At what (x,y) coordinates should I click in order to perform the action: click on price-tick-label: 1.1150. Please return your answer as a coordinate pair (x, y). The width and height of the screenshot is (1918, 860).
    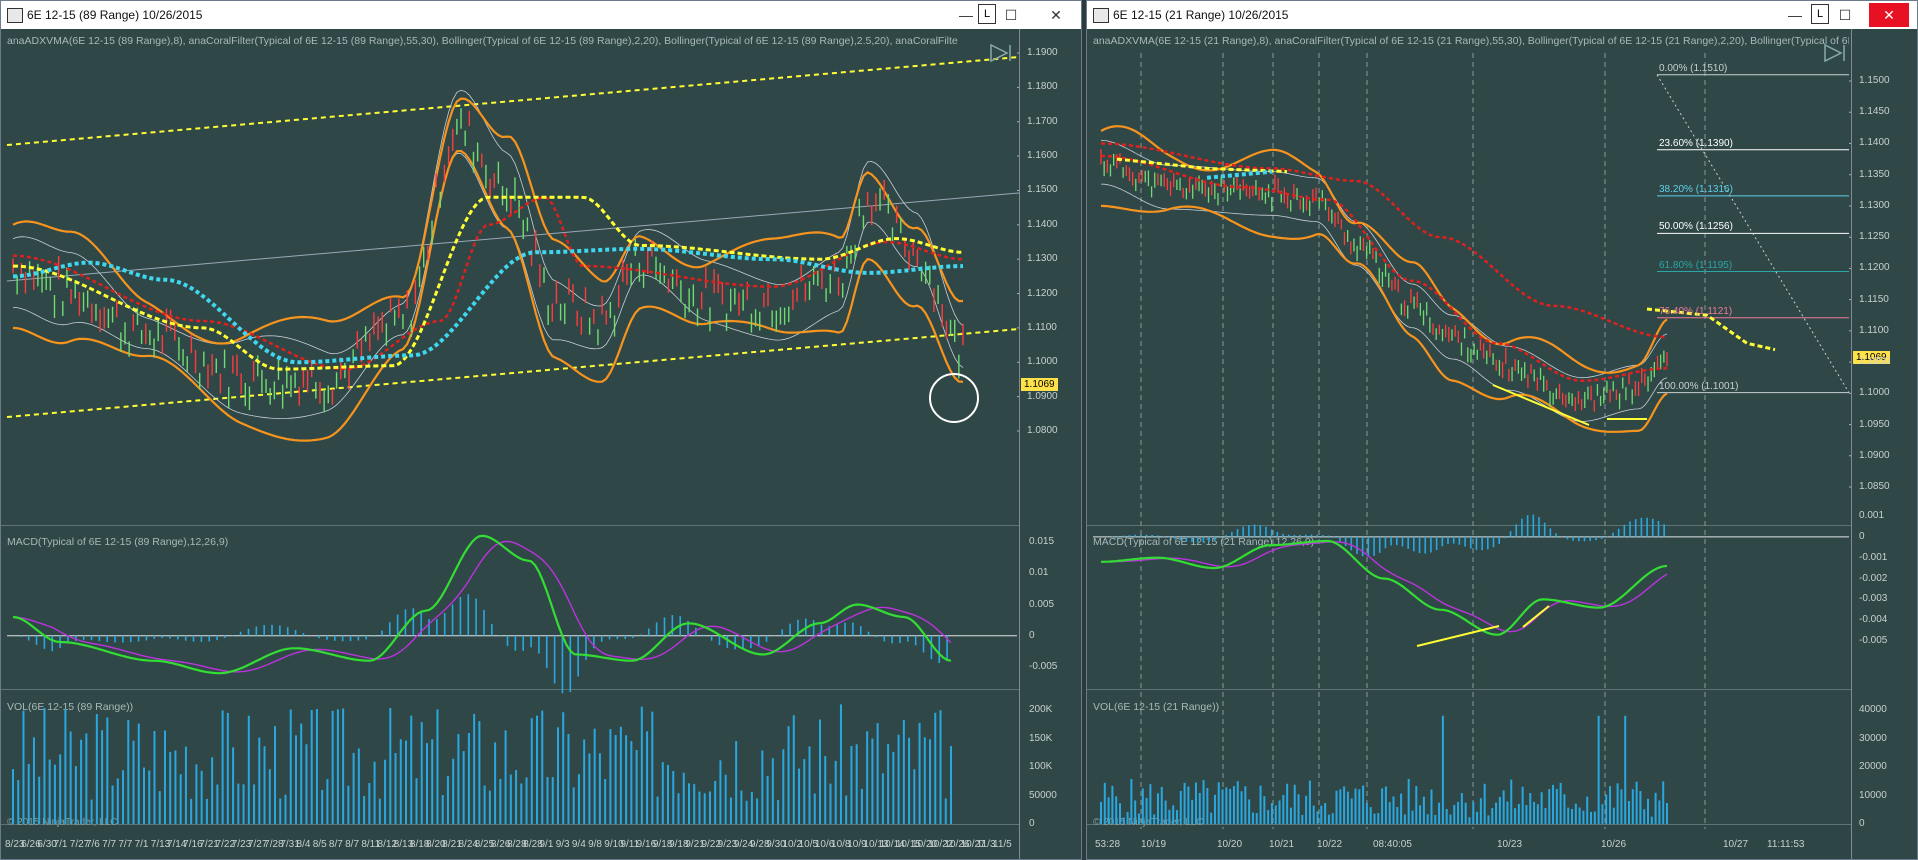
    Looking at the image, I should click on (1874, 299).